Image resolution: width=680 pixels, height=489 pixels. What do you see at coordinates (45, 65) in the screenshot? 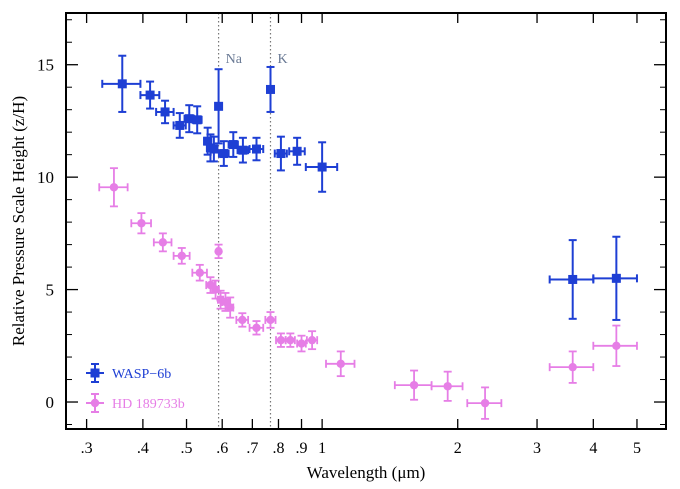
I see `y-tick-label: 15` at bounding box center [45, 65].